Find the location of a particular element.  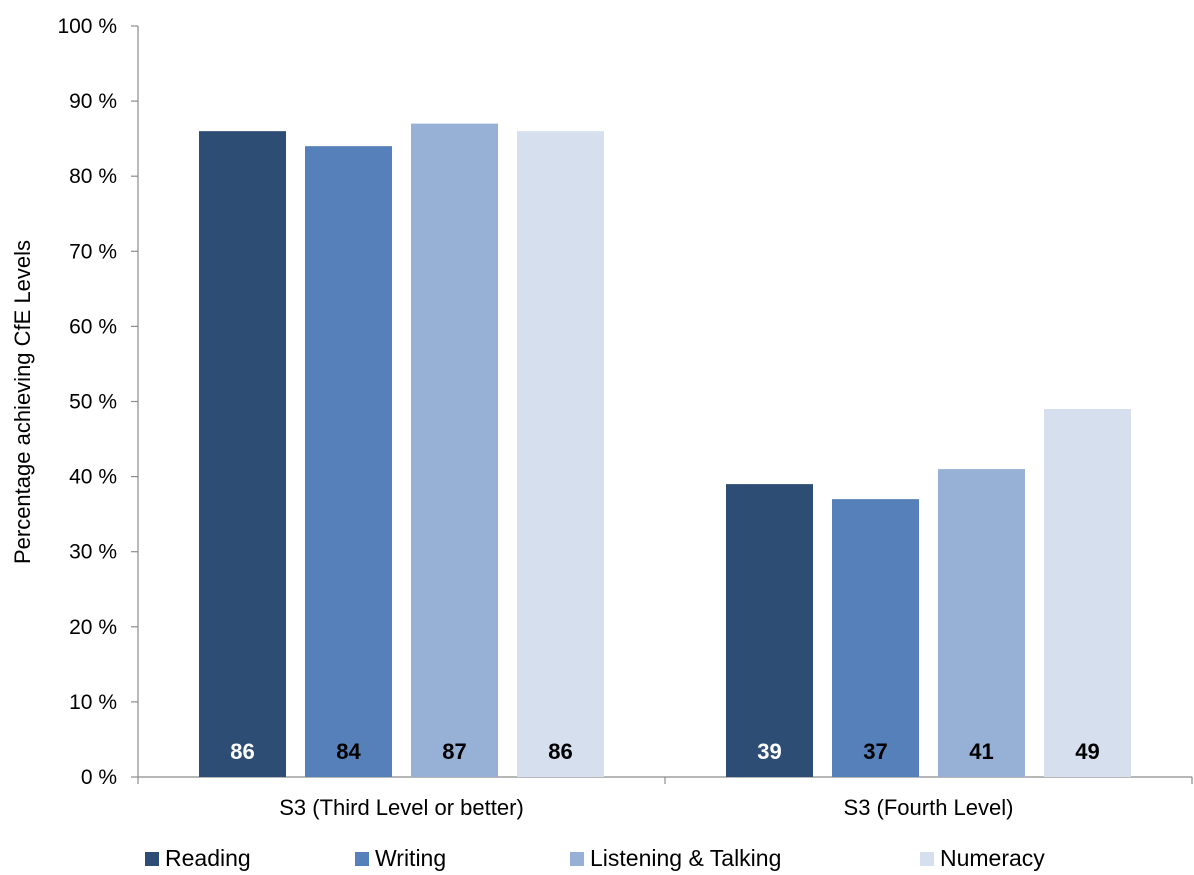

y-axis-title: Percentage achieving CfE Levels is located at coordinates (22, 402).